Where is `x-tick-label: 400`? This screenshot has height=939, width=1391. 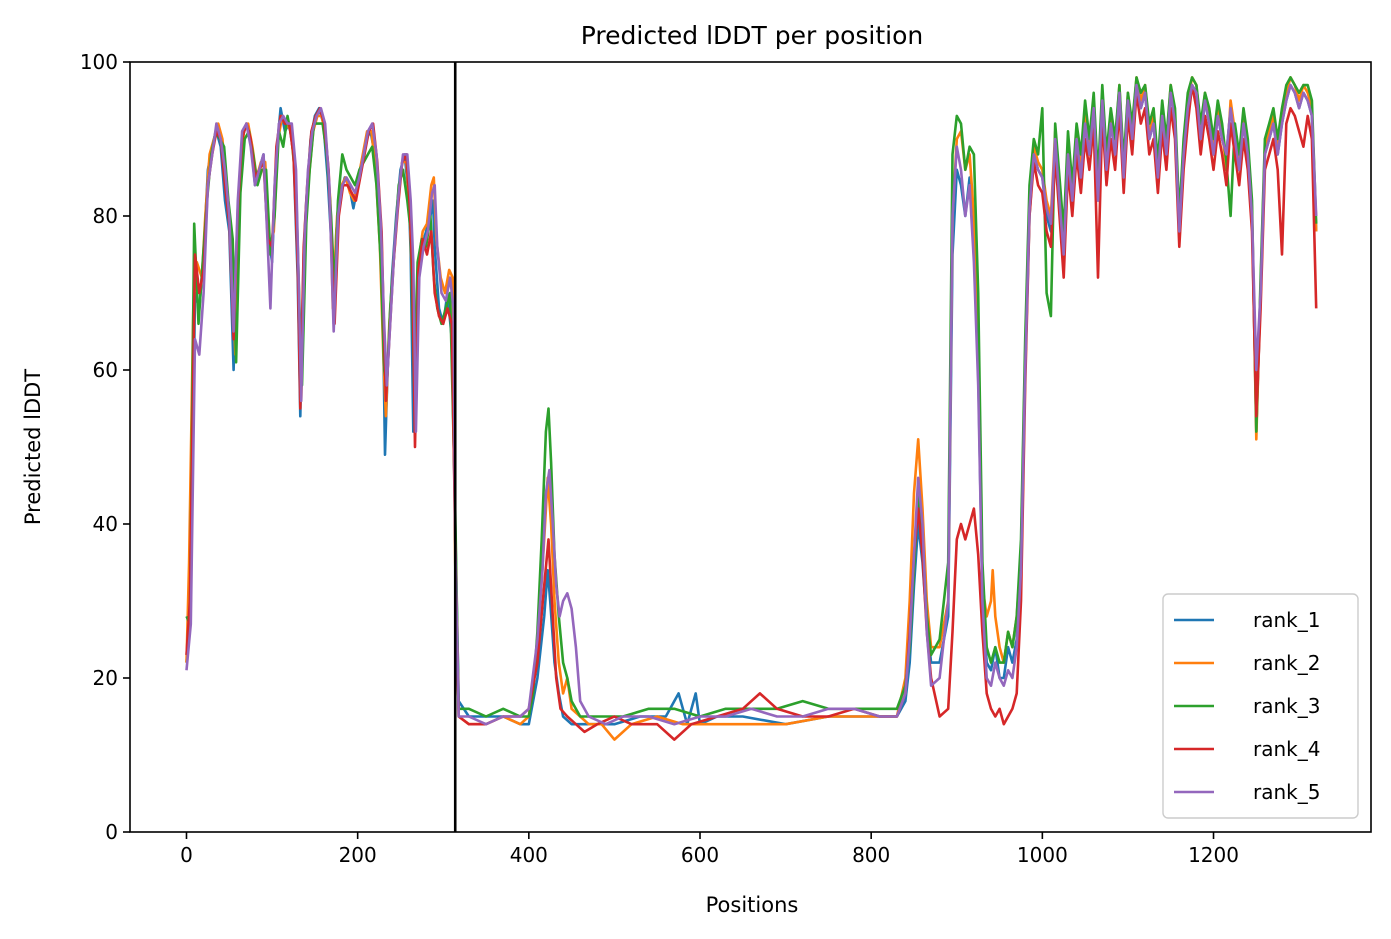
x-tick-label: 400 is located at coordinates (529, 855).